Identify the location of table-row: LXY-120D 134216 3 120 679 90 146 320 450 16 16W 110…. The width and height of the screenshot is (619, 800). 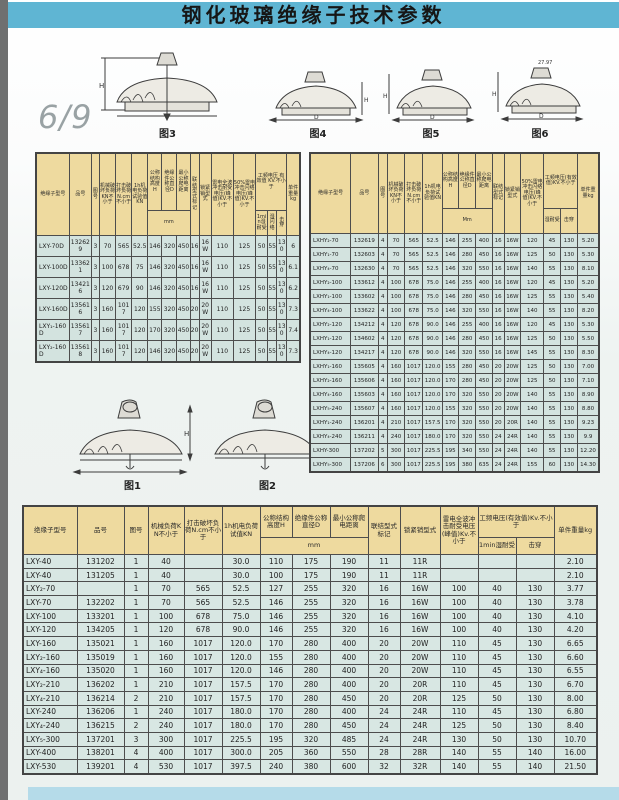
(168, 288).